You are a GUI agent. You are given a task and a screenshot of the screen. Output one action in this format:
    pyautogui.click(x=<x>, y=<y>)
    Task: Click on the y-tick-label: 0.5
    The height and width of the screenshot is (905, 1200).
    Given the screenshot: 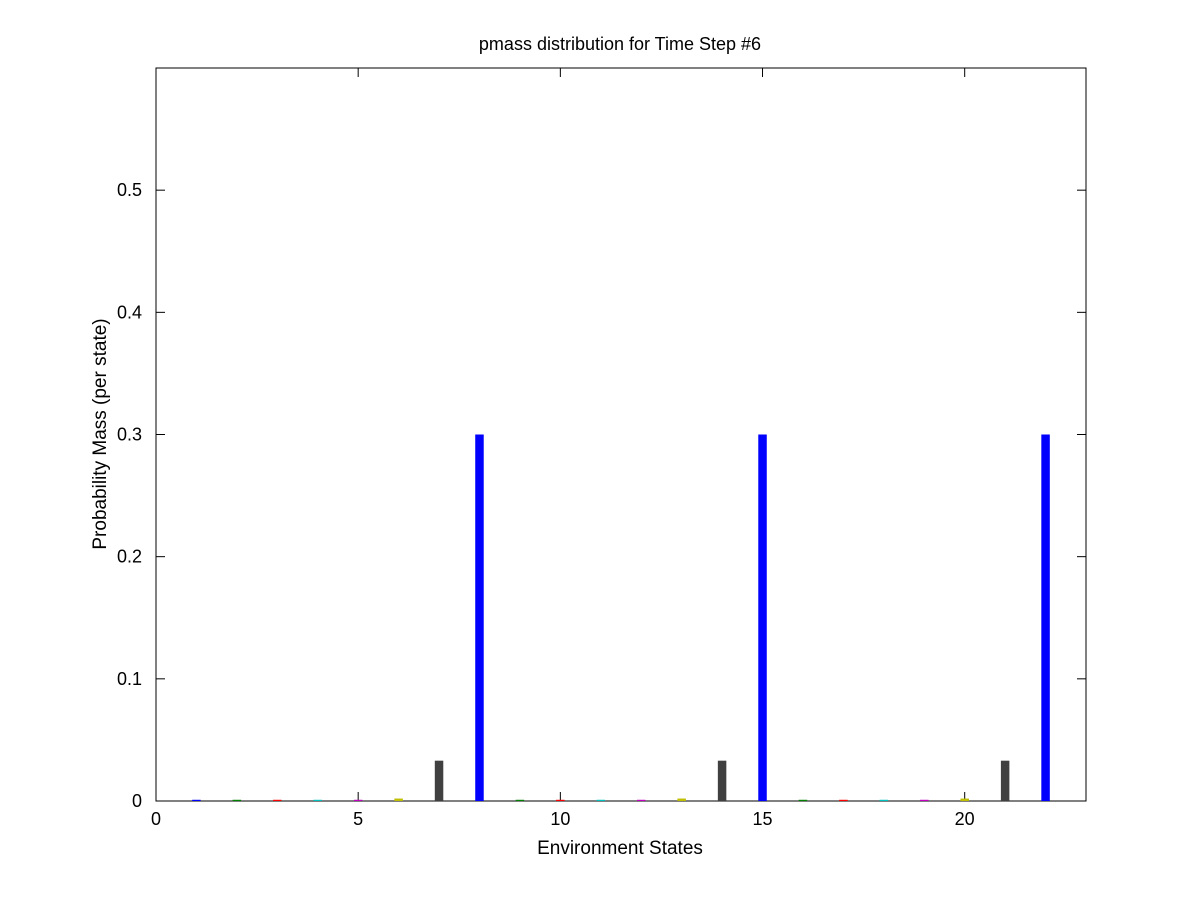 What is the action you would take?
    pyautogui.click(x=129, y=190)
    